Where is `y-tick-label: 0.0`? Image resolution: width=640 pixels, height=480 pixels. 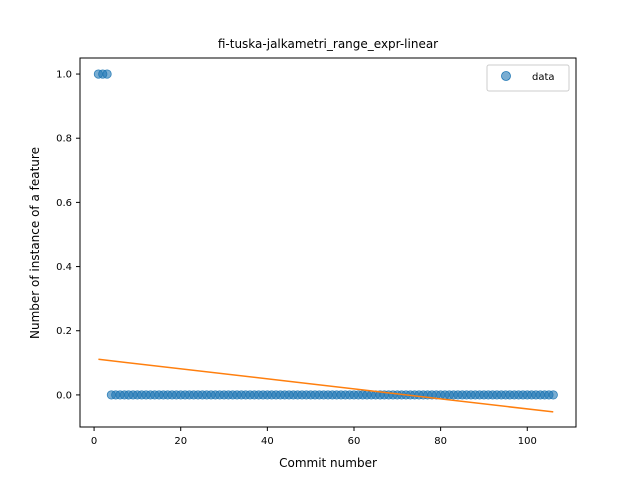 y-tick-label: 0.0 is located at coordinates (64, 395).